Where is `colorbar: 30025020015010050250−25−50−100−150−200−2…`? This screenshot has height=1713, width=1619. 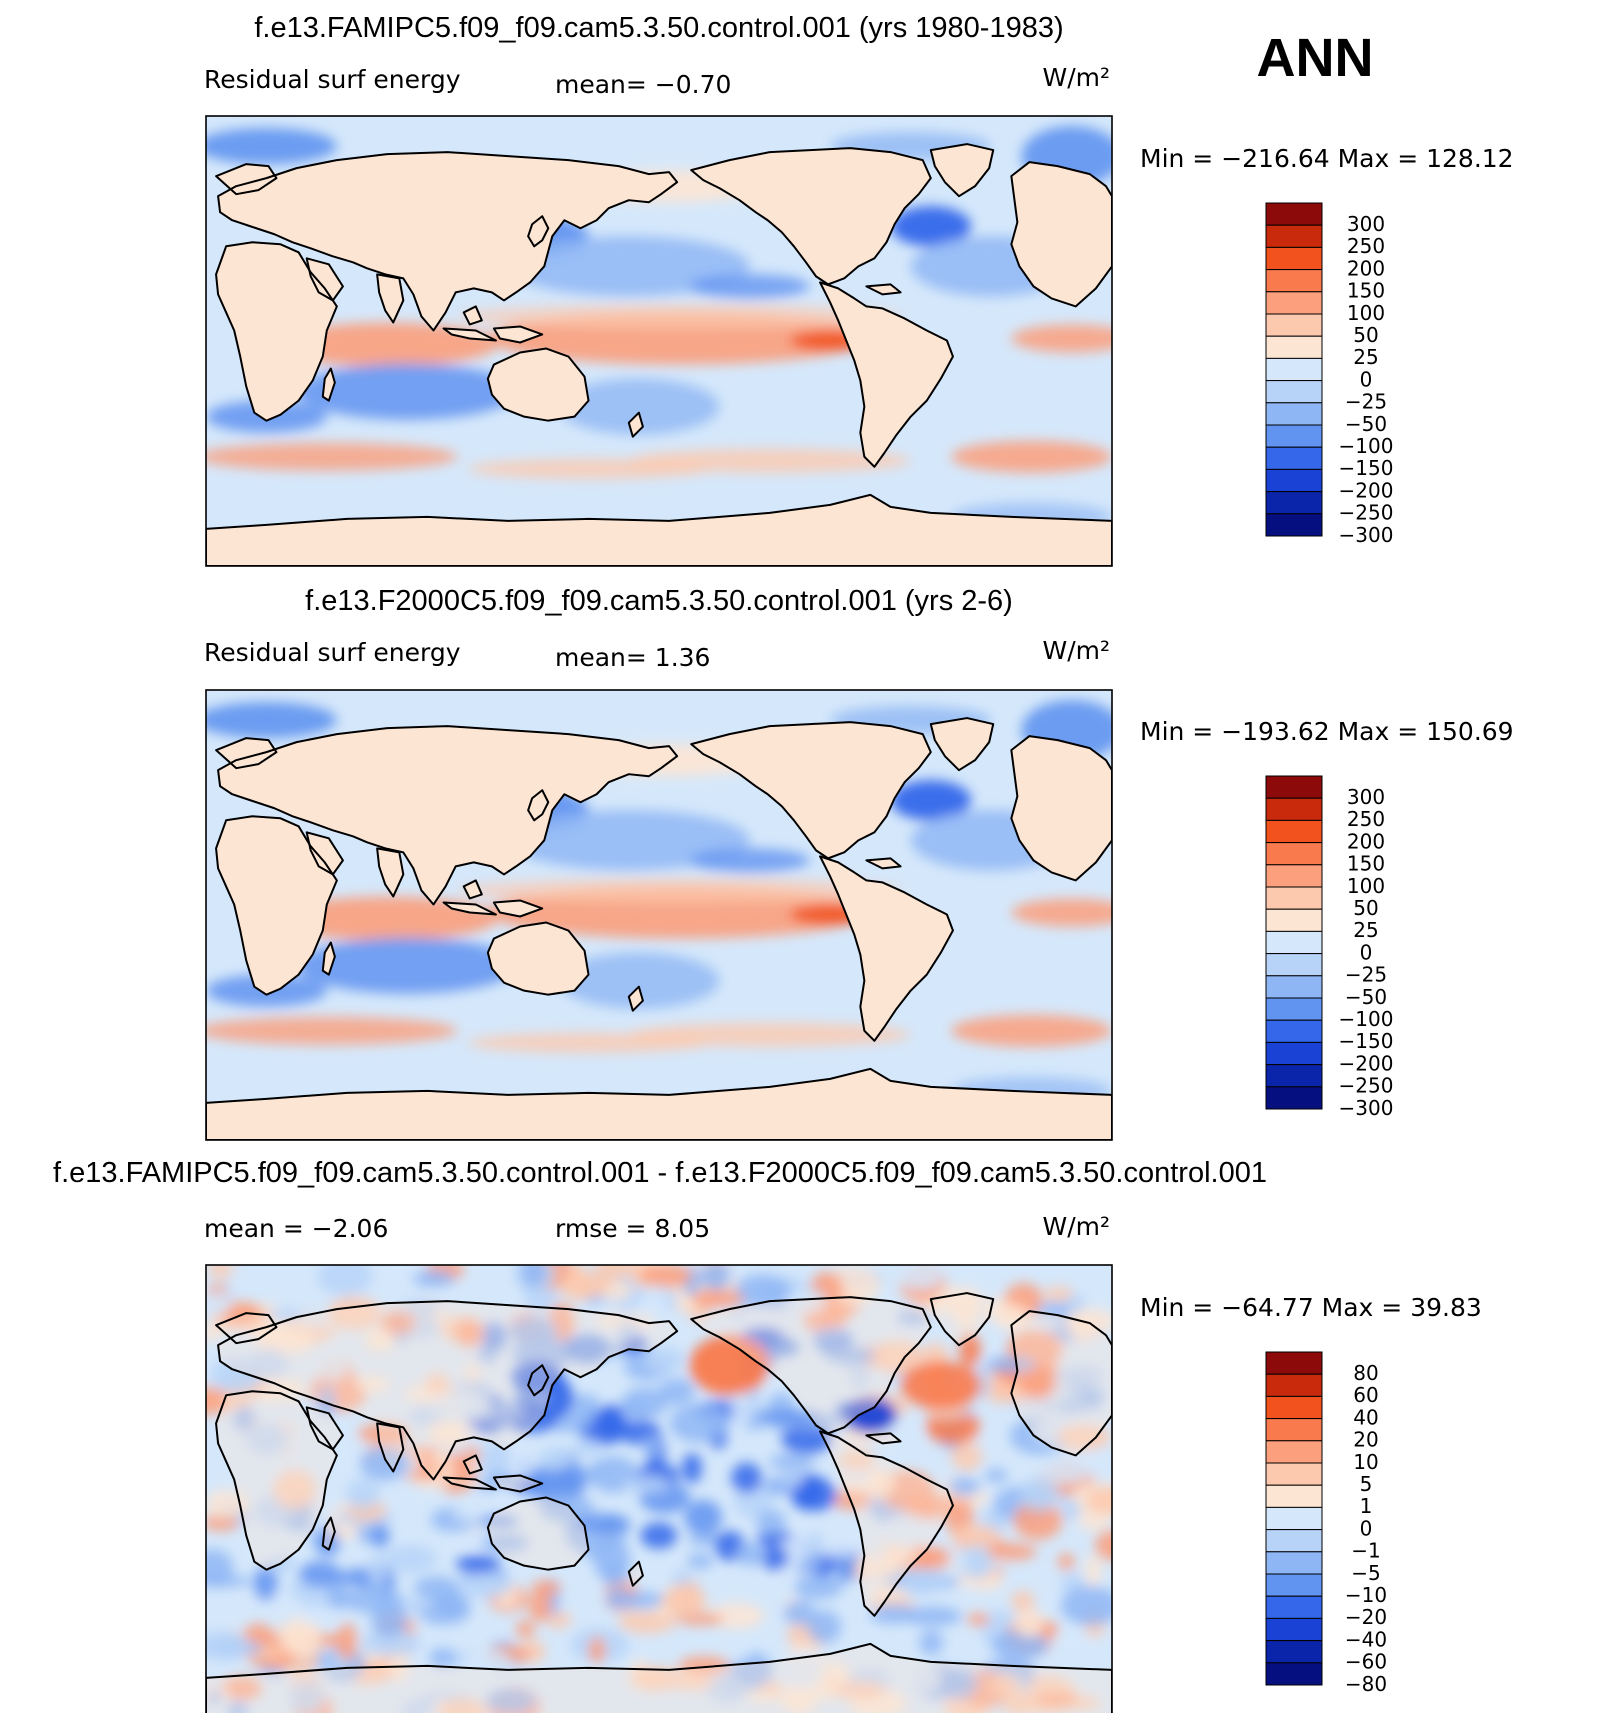 colorbar: 30025020015010050250−25−50−100−150−200−2… is located at coordinates (1329, 374).